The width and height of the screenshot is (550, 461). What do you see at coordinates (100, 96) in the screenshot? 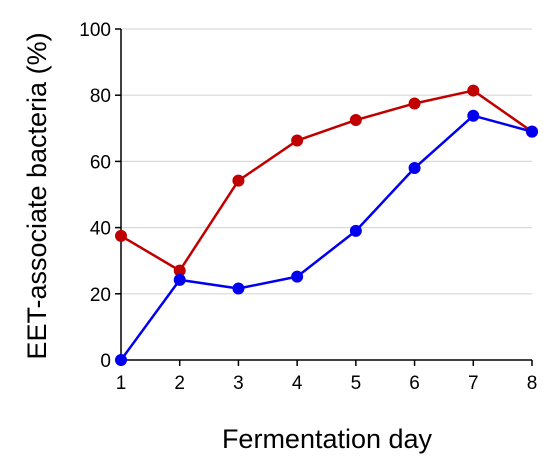
I see `y-tick-label: 80` at bounding box center [100, 96].